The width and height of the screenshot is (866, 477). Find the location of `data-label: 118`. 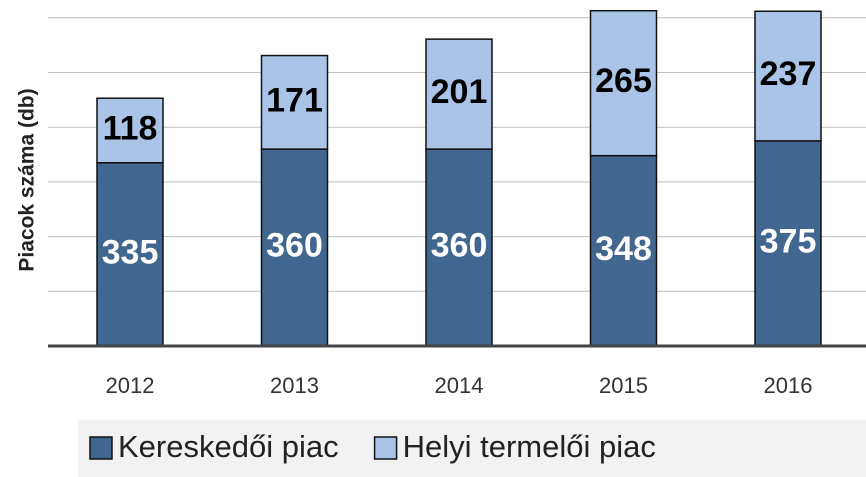

data-label: 118 is located at coordinates (130, 128).